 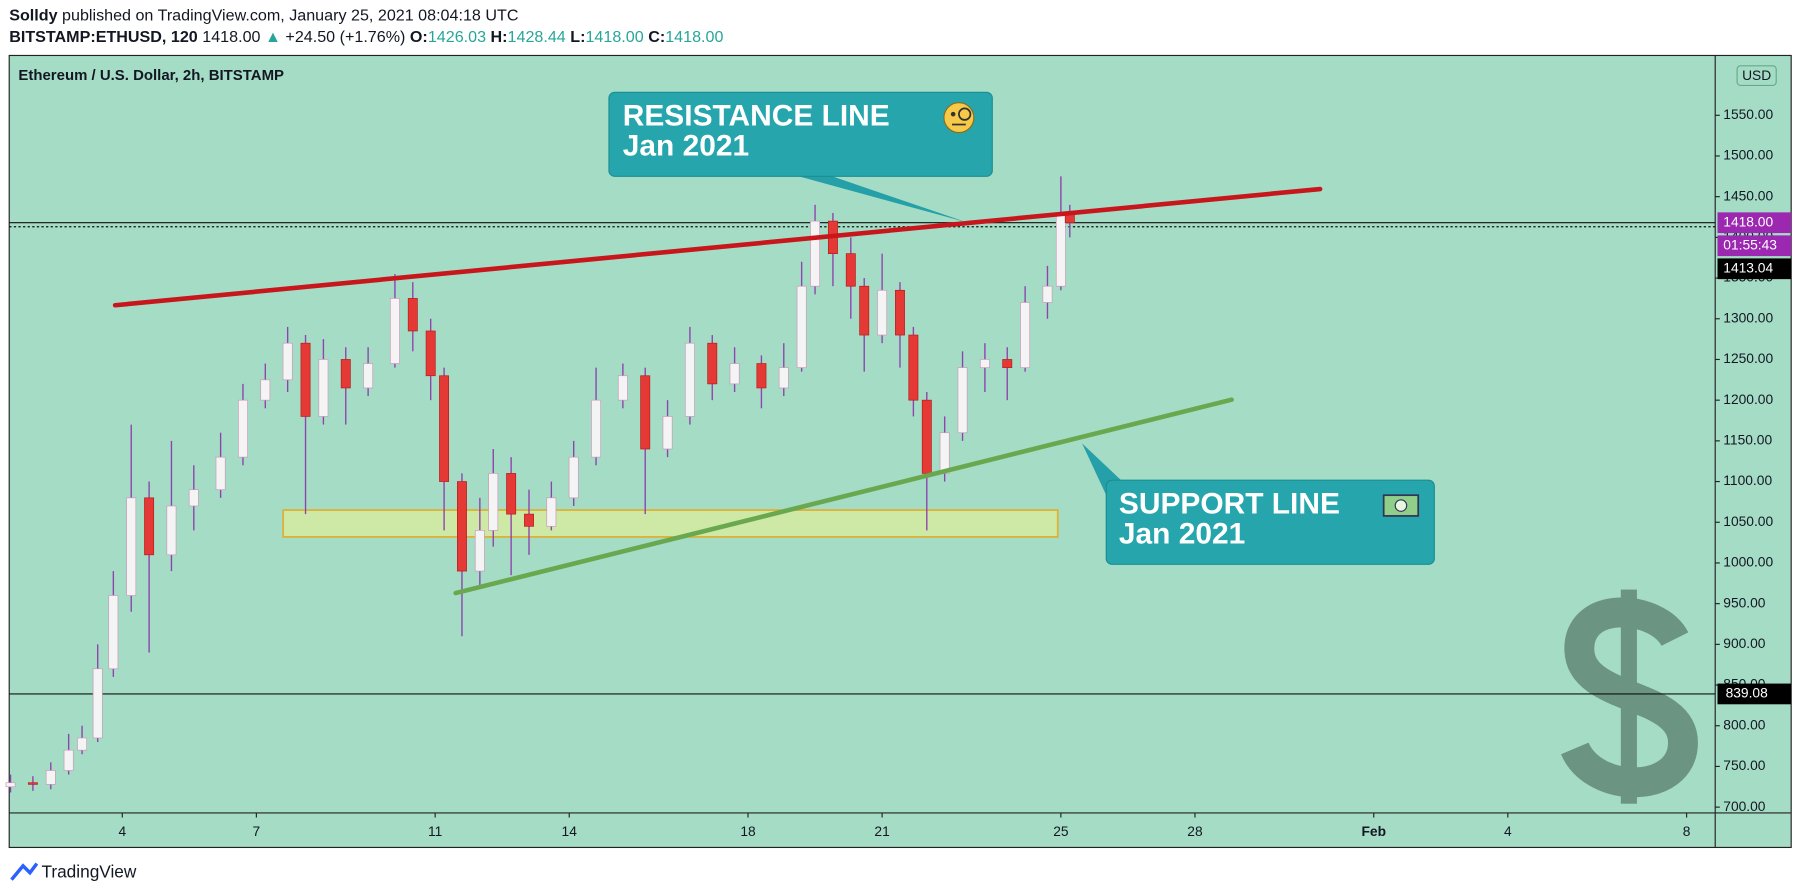 What do you see at coordinates (1747, 440) in the screenshot?
I see `y-tick-label: 1150.00` at bounding box center [1747, 440].